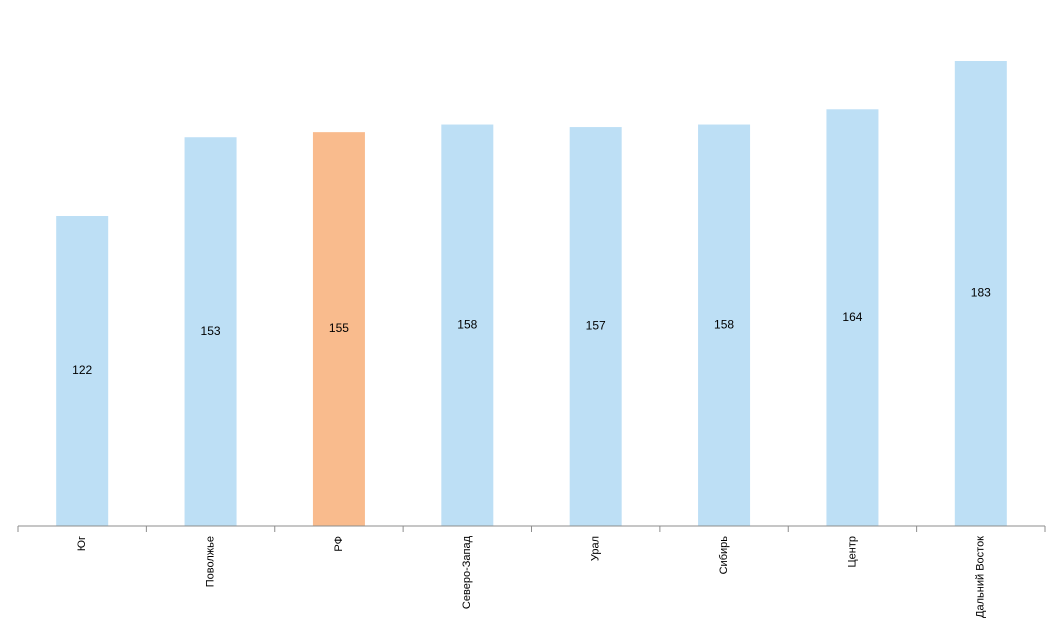 The height and width of the screenshot is (638, 1063). What do you see at coordinates (467, 572) in the screenshot?
I see `x-tick-label: Северо-Запад` at bounding box center [467, 572].